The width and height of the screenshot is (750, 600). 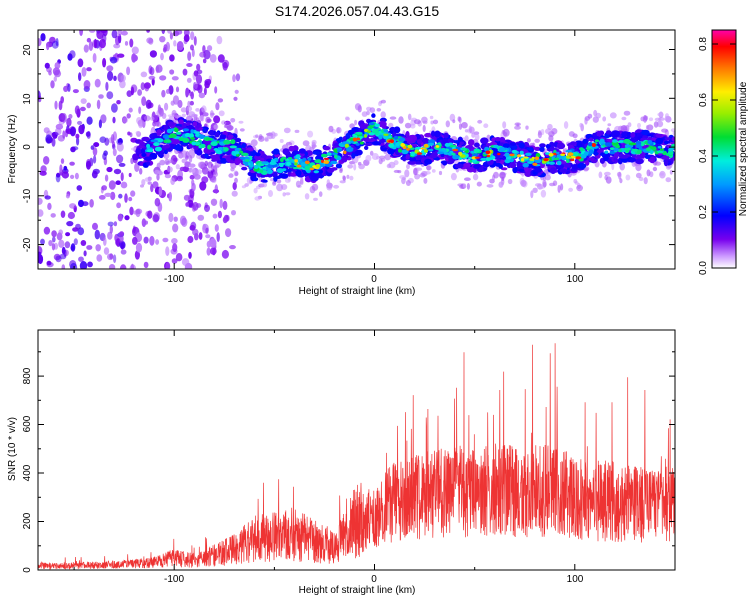 What do you see at coordinates (703, 212) in the screenshot?
I see `colorbar-tick-02: 0.2` at bounding box center [703, 212].